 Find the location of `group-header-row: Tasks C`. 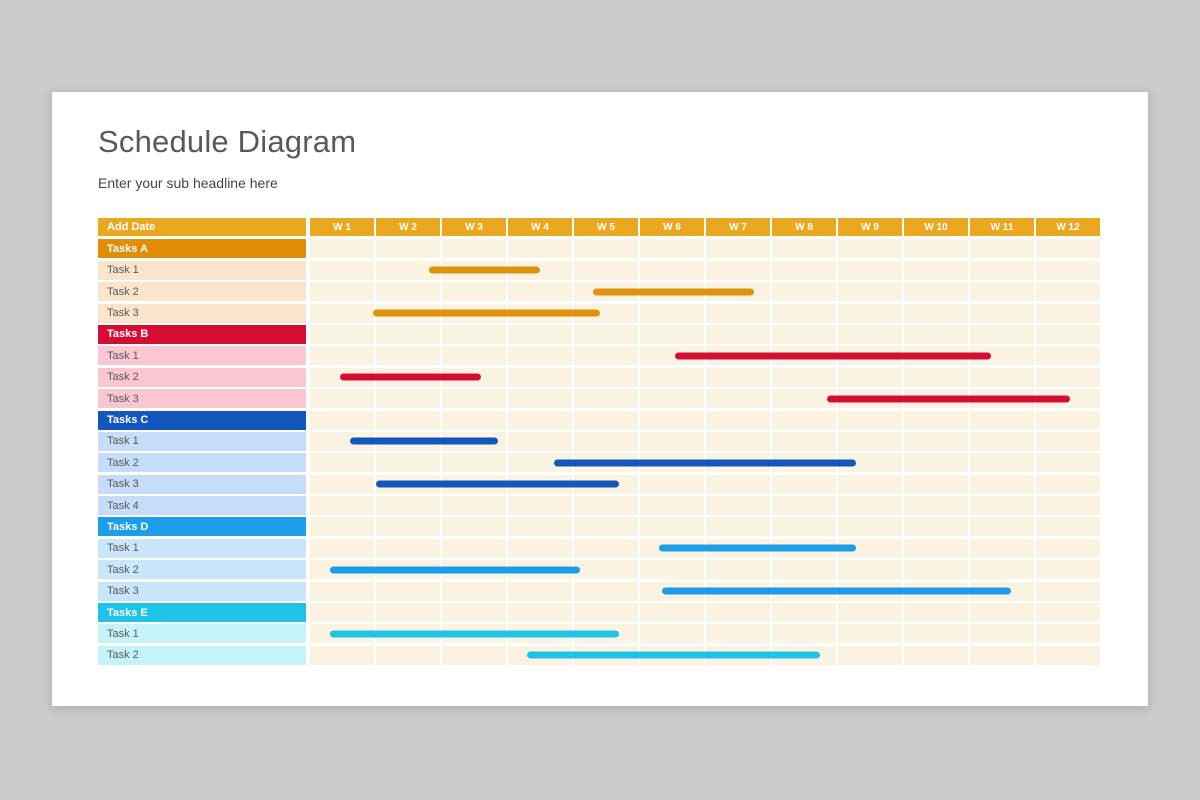

group-header-row: Tasks C is located at coordinates (599, 420).